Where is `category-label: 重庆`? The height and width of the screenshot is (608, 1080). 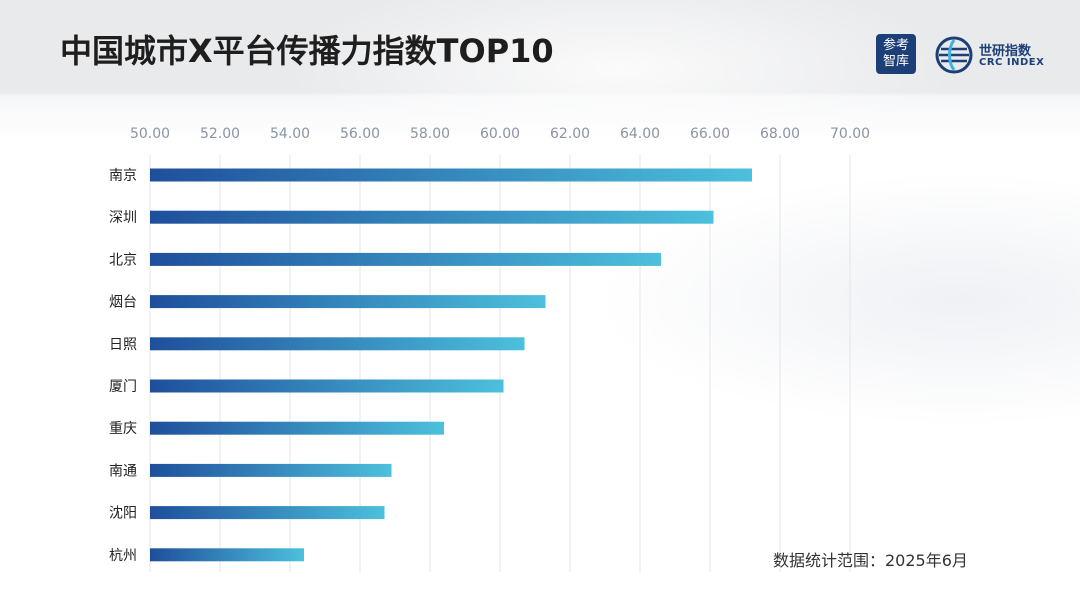
category-label: 重庆 is located at coordinates (123, 429).